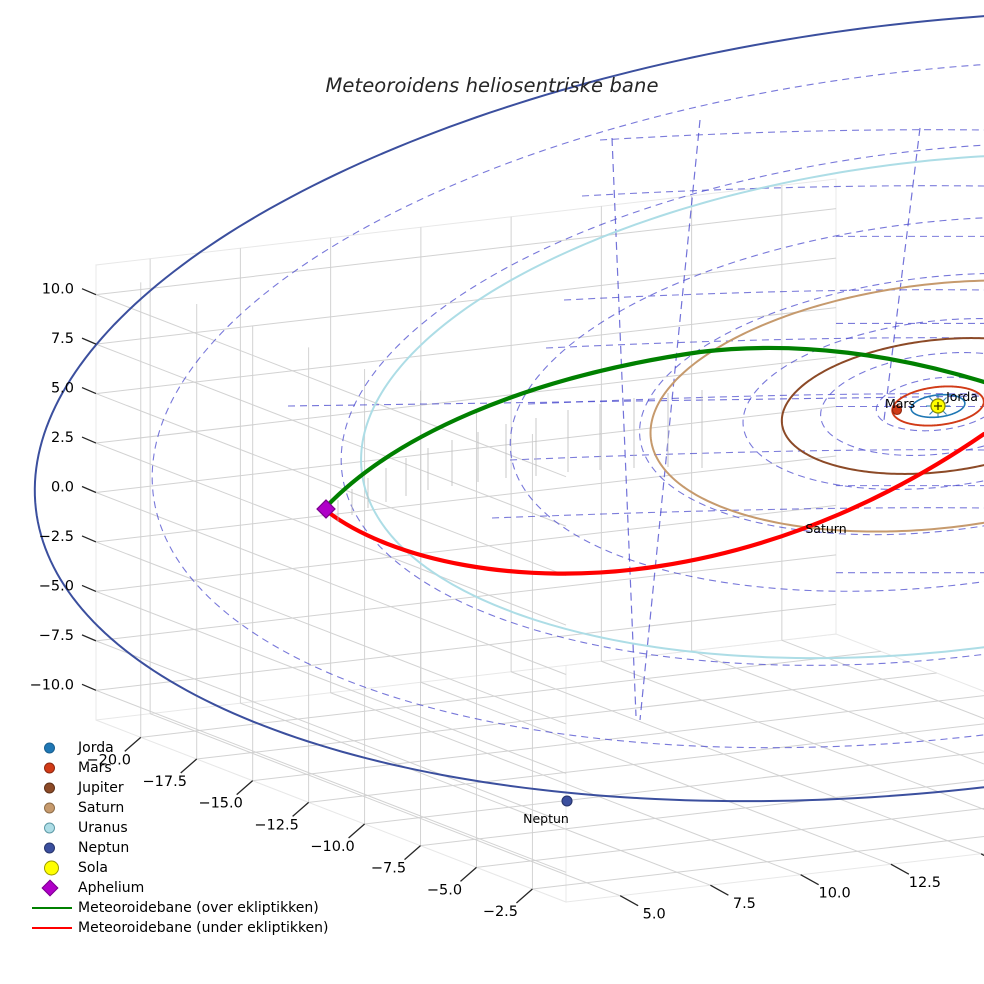 The width and height of the screenshot is (984, 984). I want to click on legend-item: Jorda, so click(179, 748).